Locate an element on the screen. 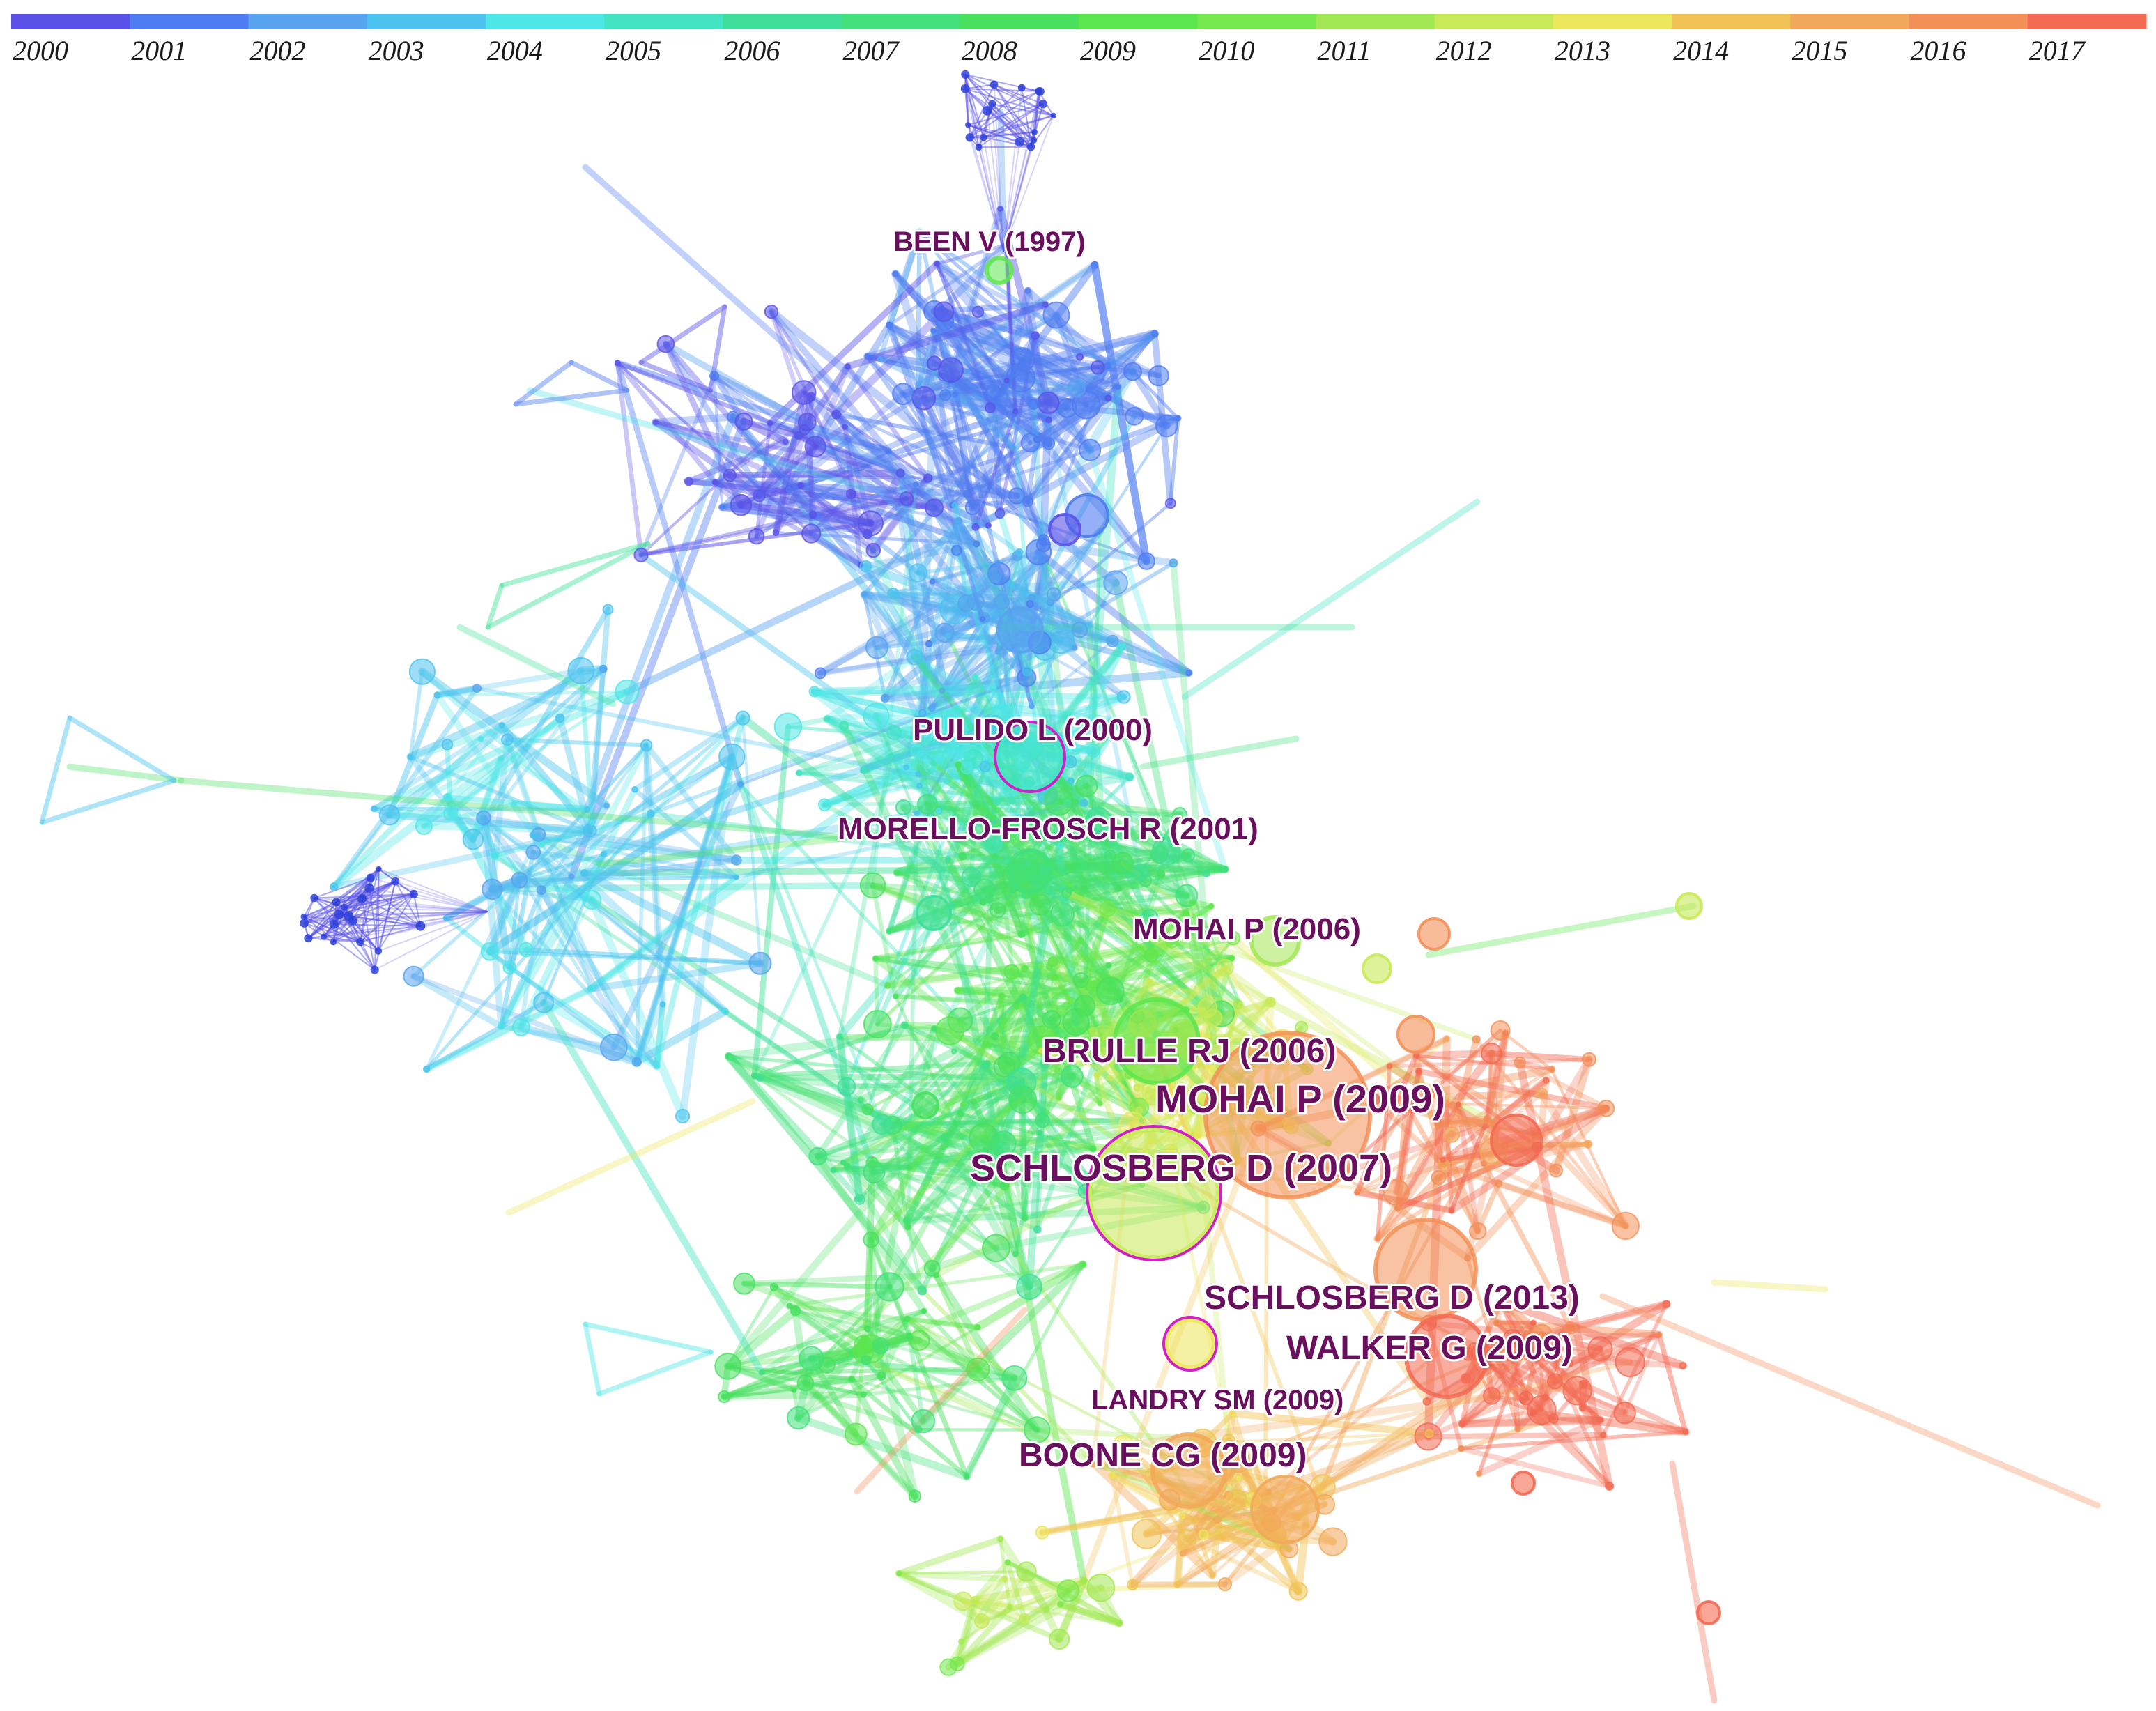 Image resolution: width=2156 pixels, height=1711 pixels. node-label-mohai2009: MOHAI P (2009) is located at coordinates (1300, 1099).